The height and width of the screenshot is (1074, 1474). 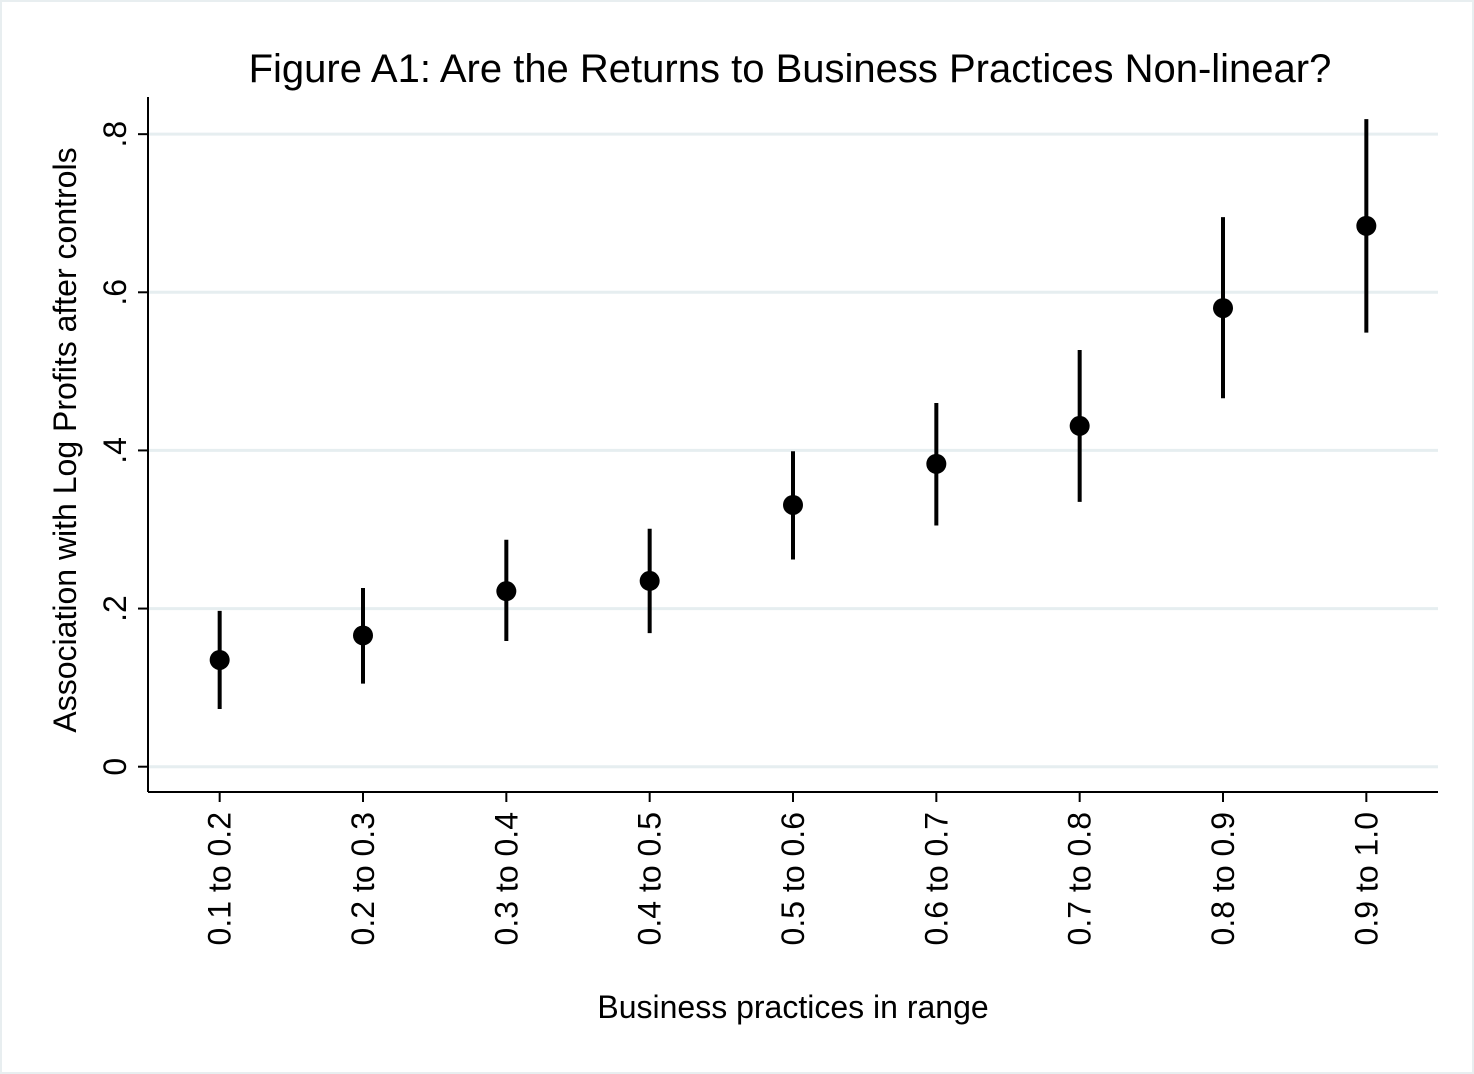 What do you see at coordinates (792, 1007) in the screenshot?
I see `x-axis-title: Business practices in range` at bounding box center [792, 1007].